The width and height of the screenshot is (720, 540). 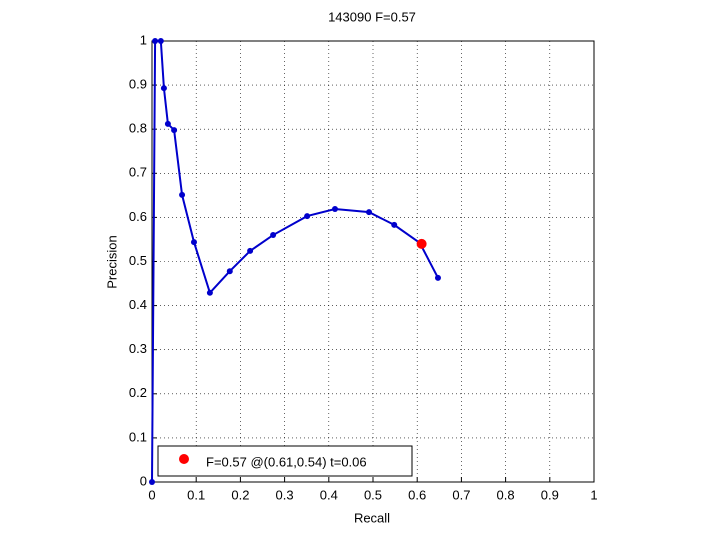 What do you see at coordinates (138, 348) in the screenshot?
I see `y-tick-label: 0.3` at bounding box center [138, 348].